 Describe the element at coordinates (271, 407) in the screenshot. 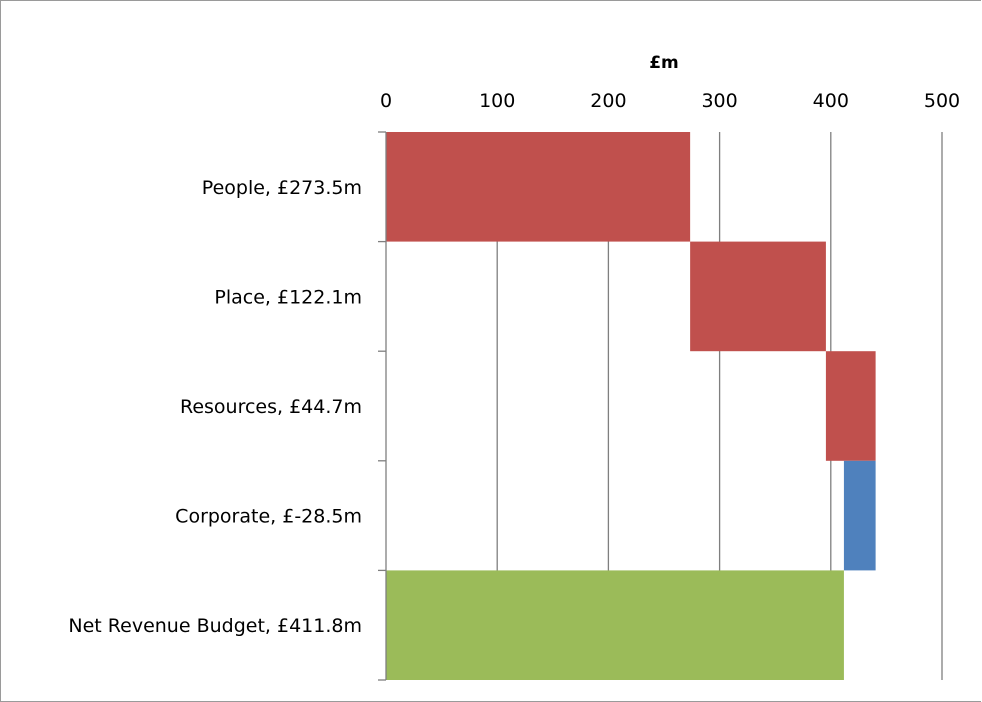

I see `category-label: Resources, £44.7m` at that location.